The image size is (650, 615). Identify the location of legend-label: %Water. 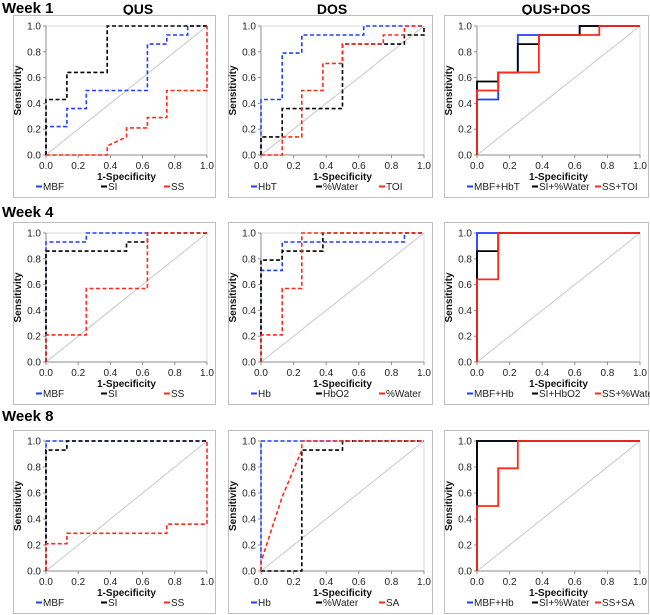
(404, 394).